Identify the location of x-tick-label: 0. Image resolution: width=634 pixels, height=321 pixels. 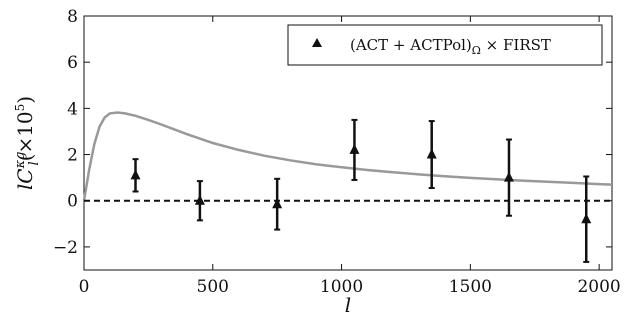
(84, 287).